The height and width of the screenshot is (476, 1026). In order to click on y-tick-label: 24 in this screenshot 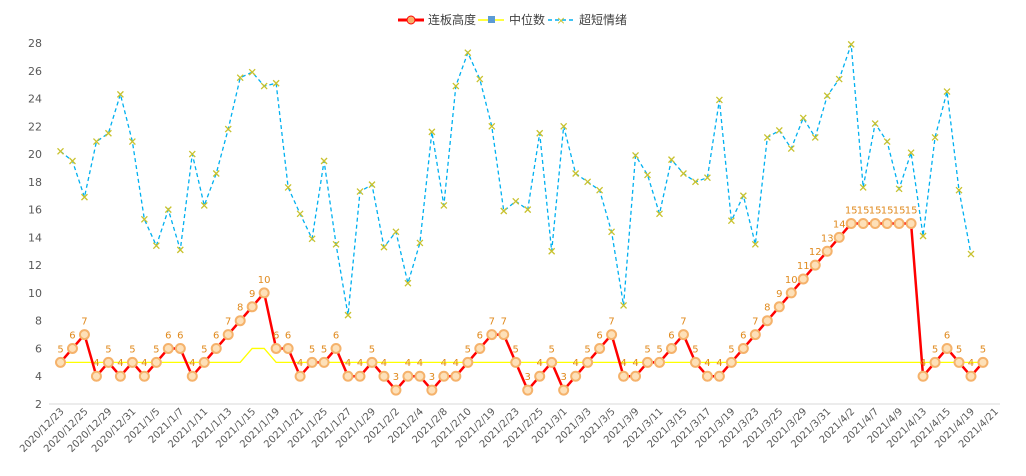, I will do `click(35, 99)`.